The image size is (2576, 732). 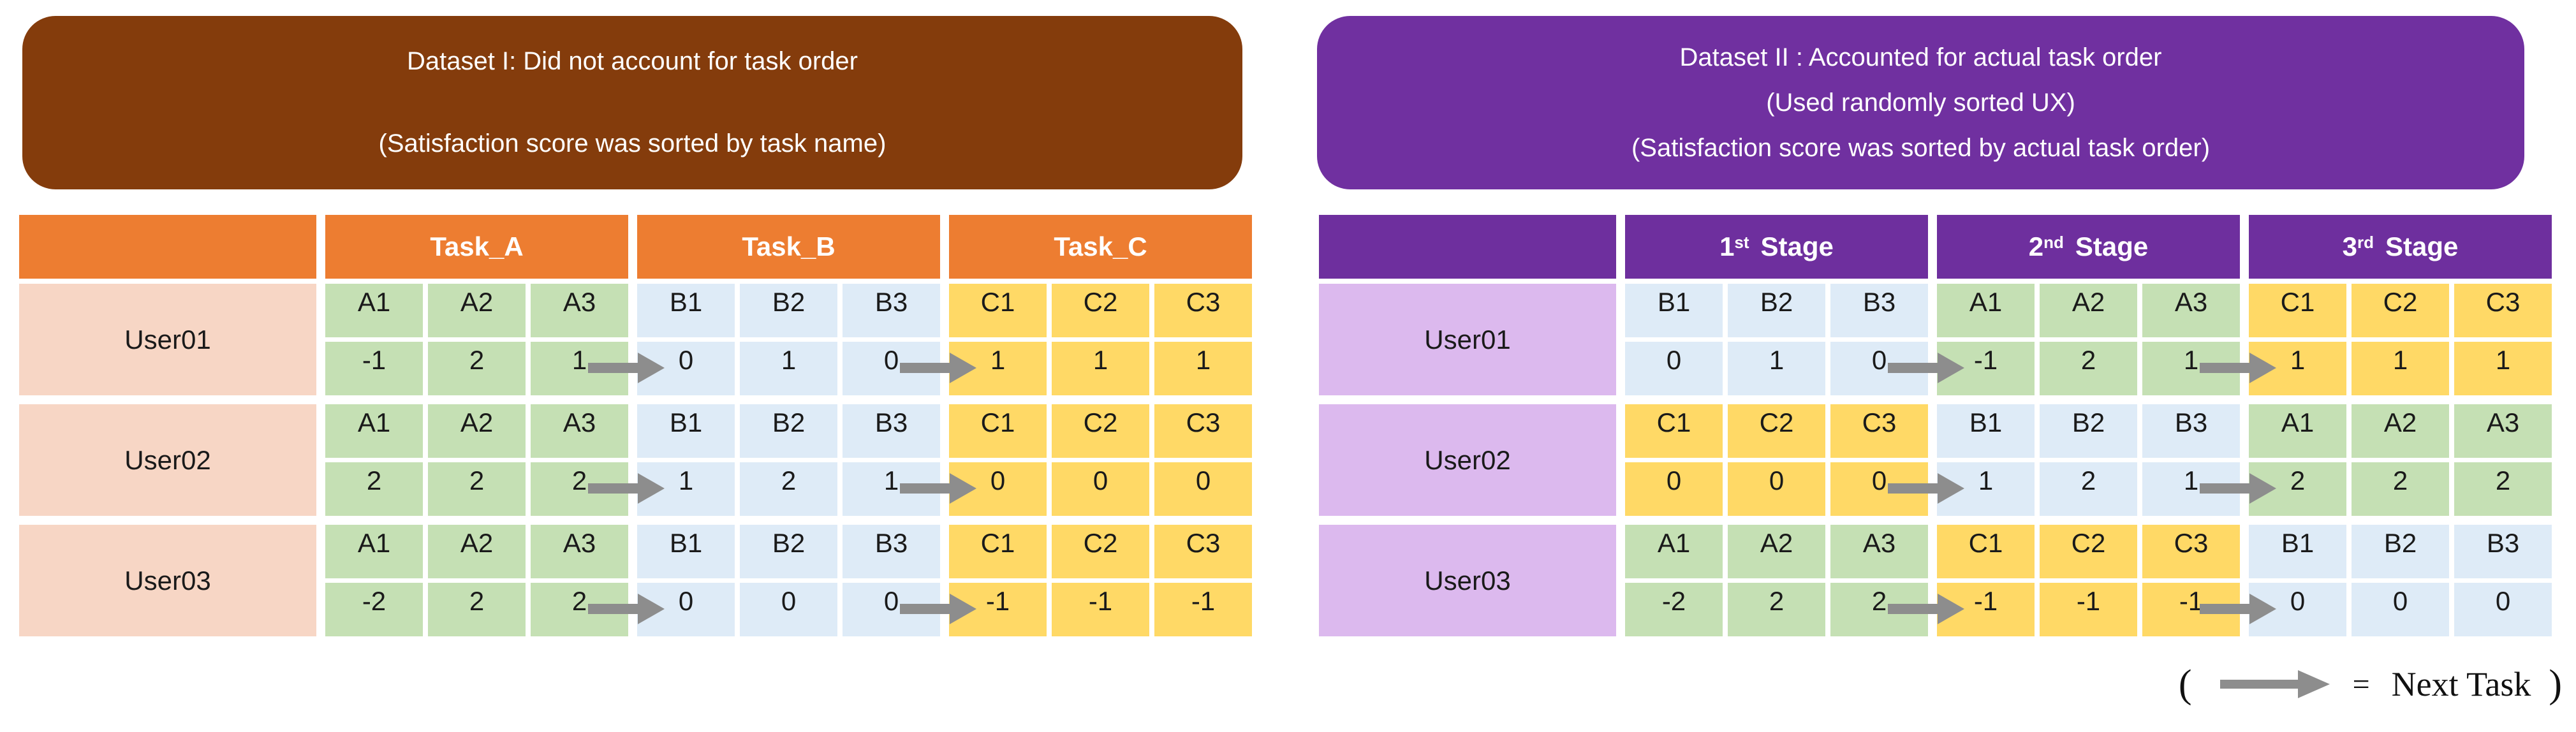 What do you see at coordinates (374, 609) in the screenshot?
I see `score-cell: -2` at bounding box center [374, 609].